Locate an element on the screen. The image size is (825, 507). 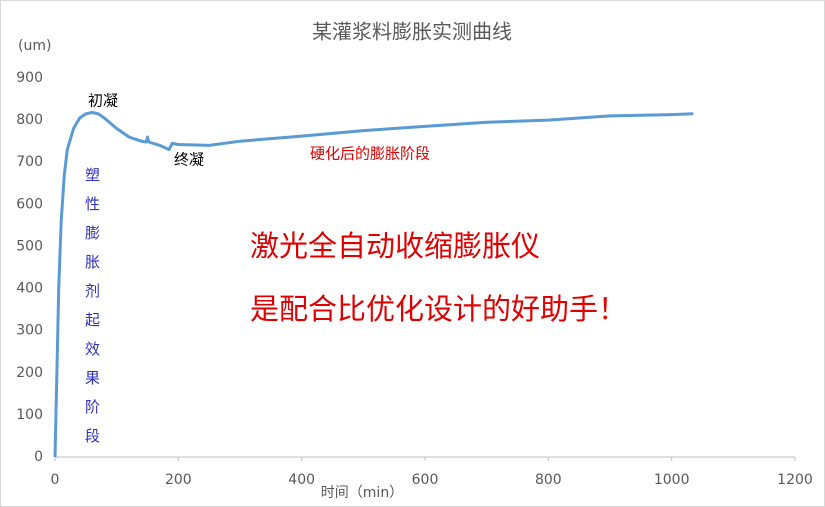
annotation: 激光全自动收缩膨胀仪 is located at coordinates (395, 246).